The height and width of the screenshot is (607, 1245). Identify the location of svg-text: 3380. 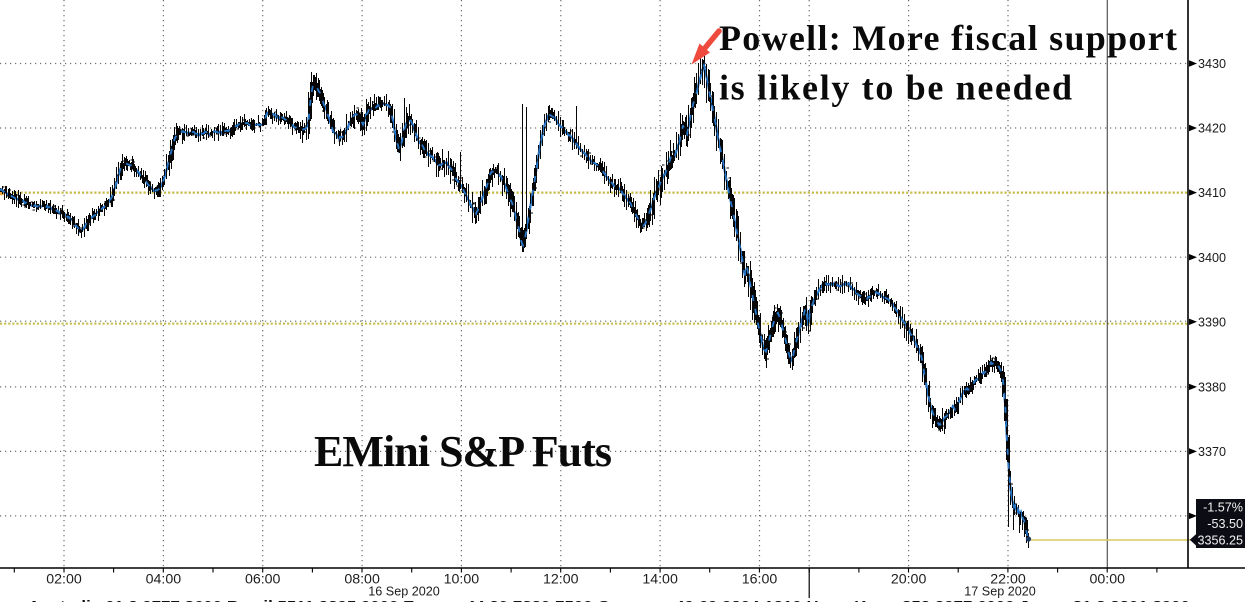
(1212, 388).